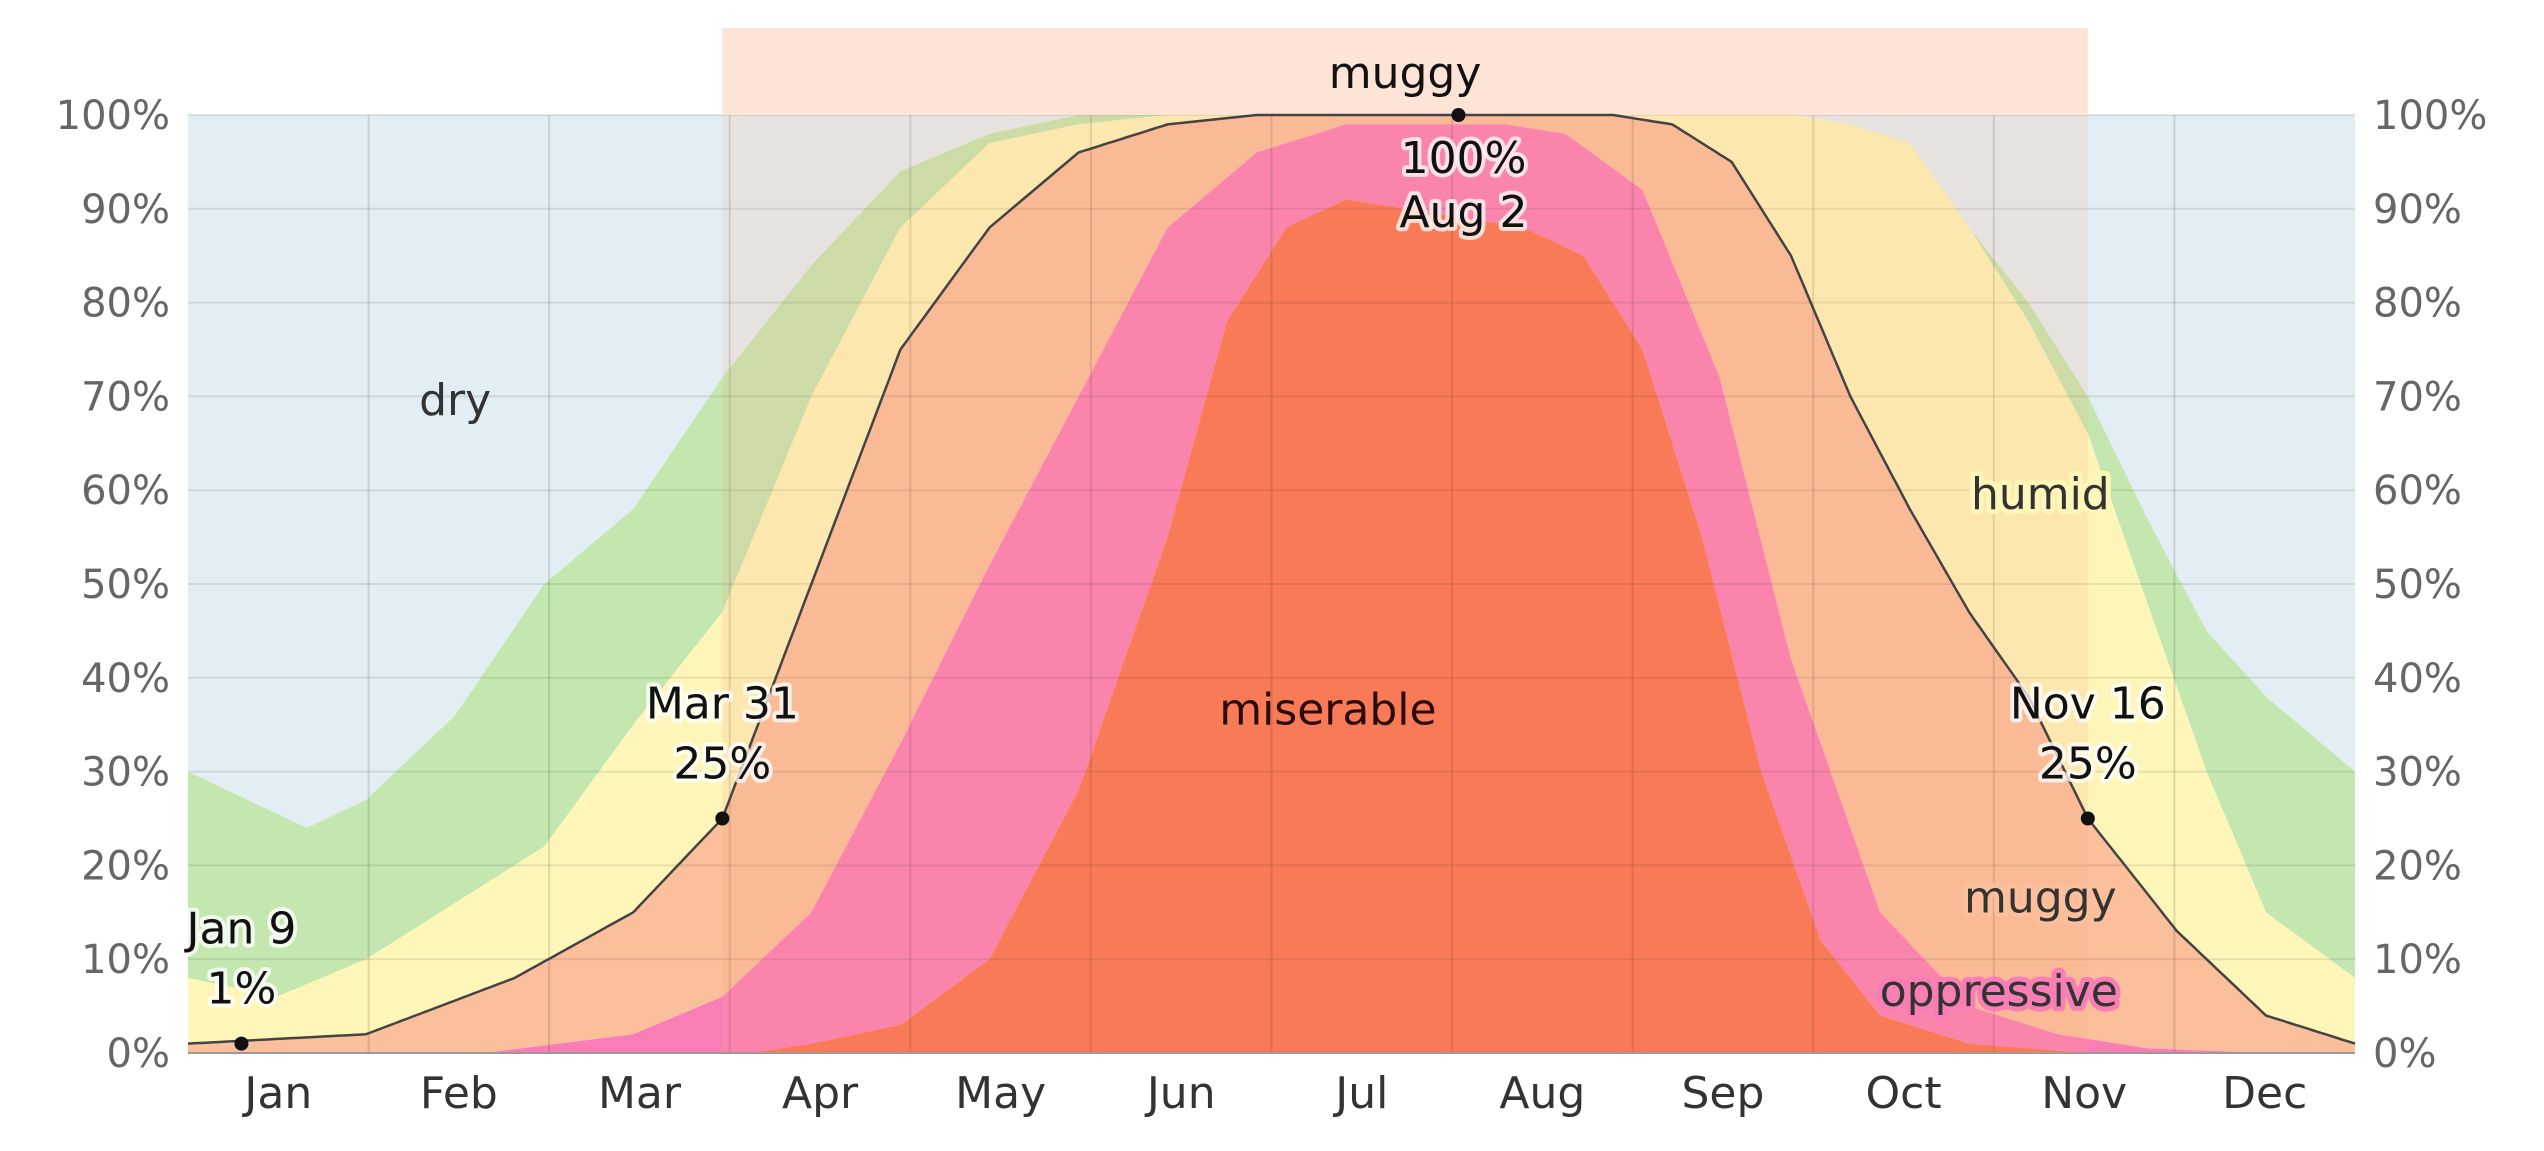  What do you see at coordinates (2417, 585) in the screenshot?
I see `y-tick-right: 50%` at bounding box center [2417, 585].